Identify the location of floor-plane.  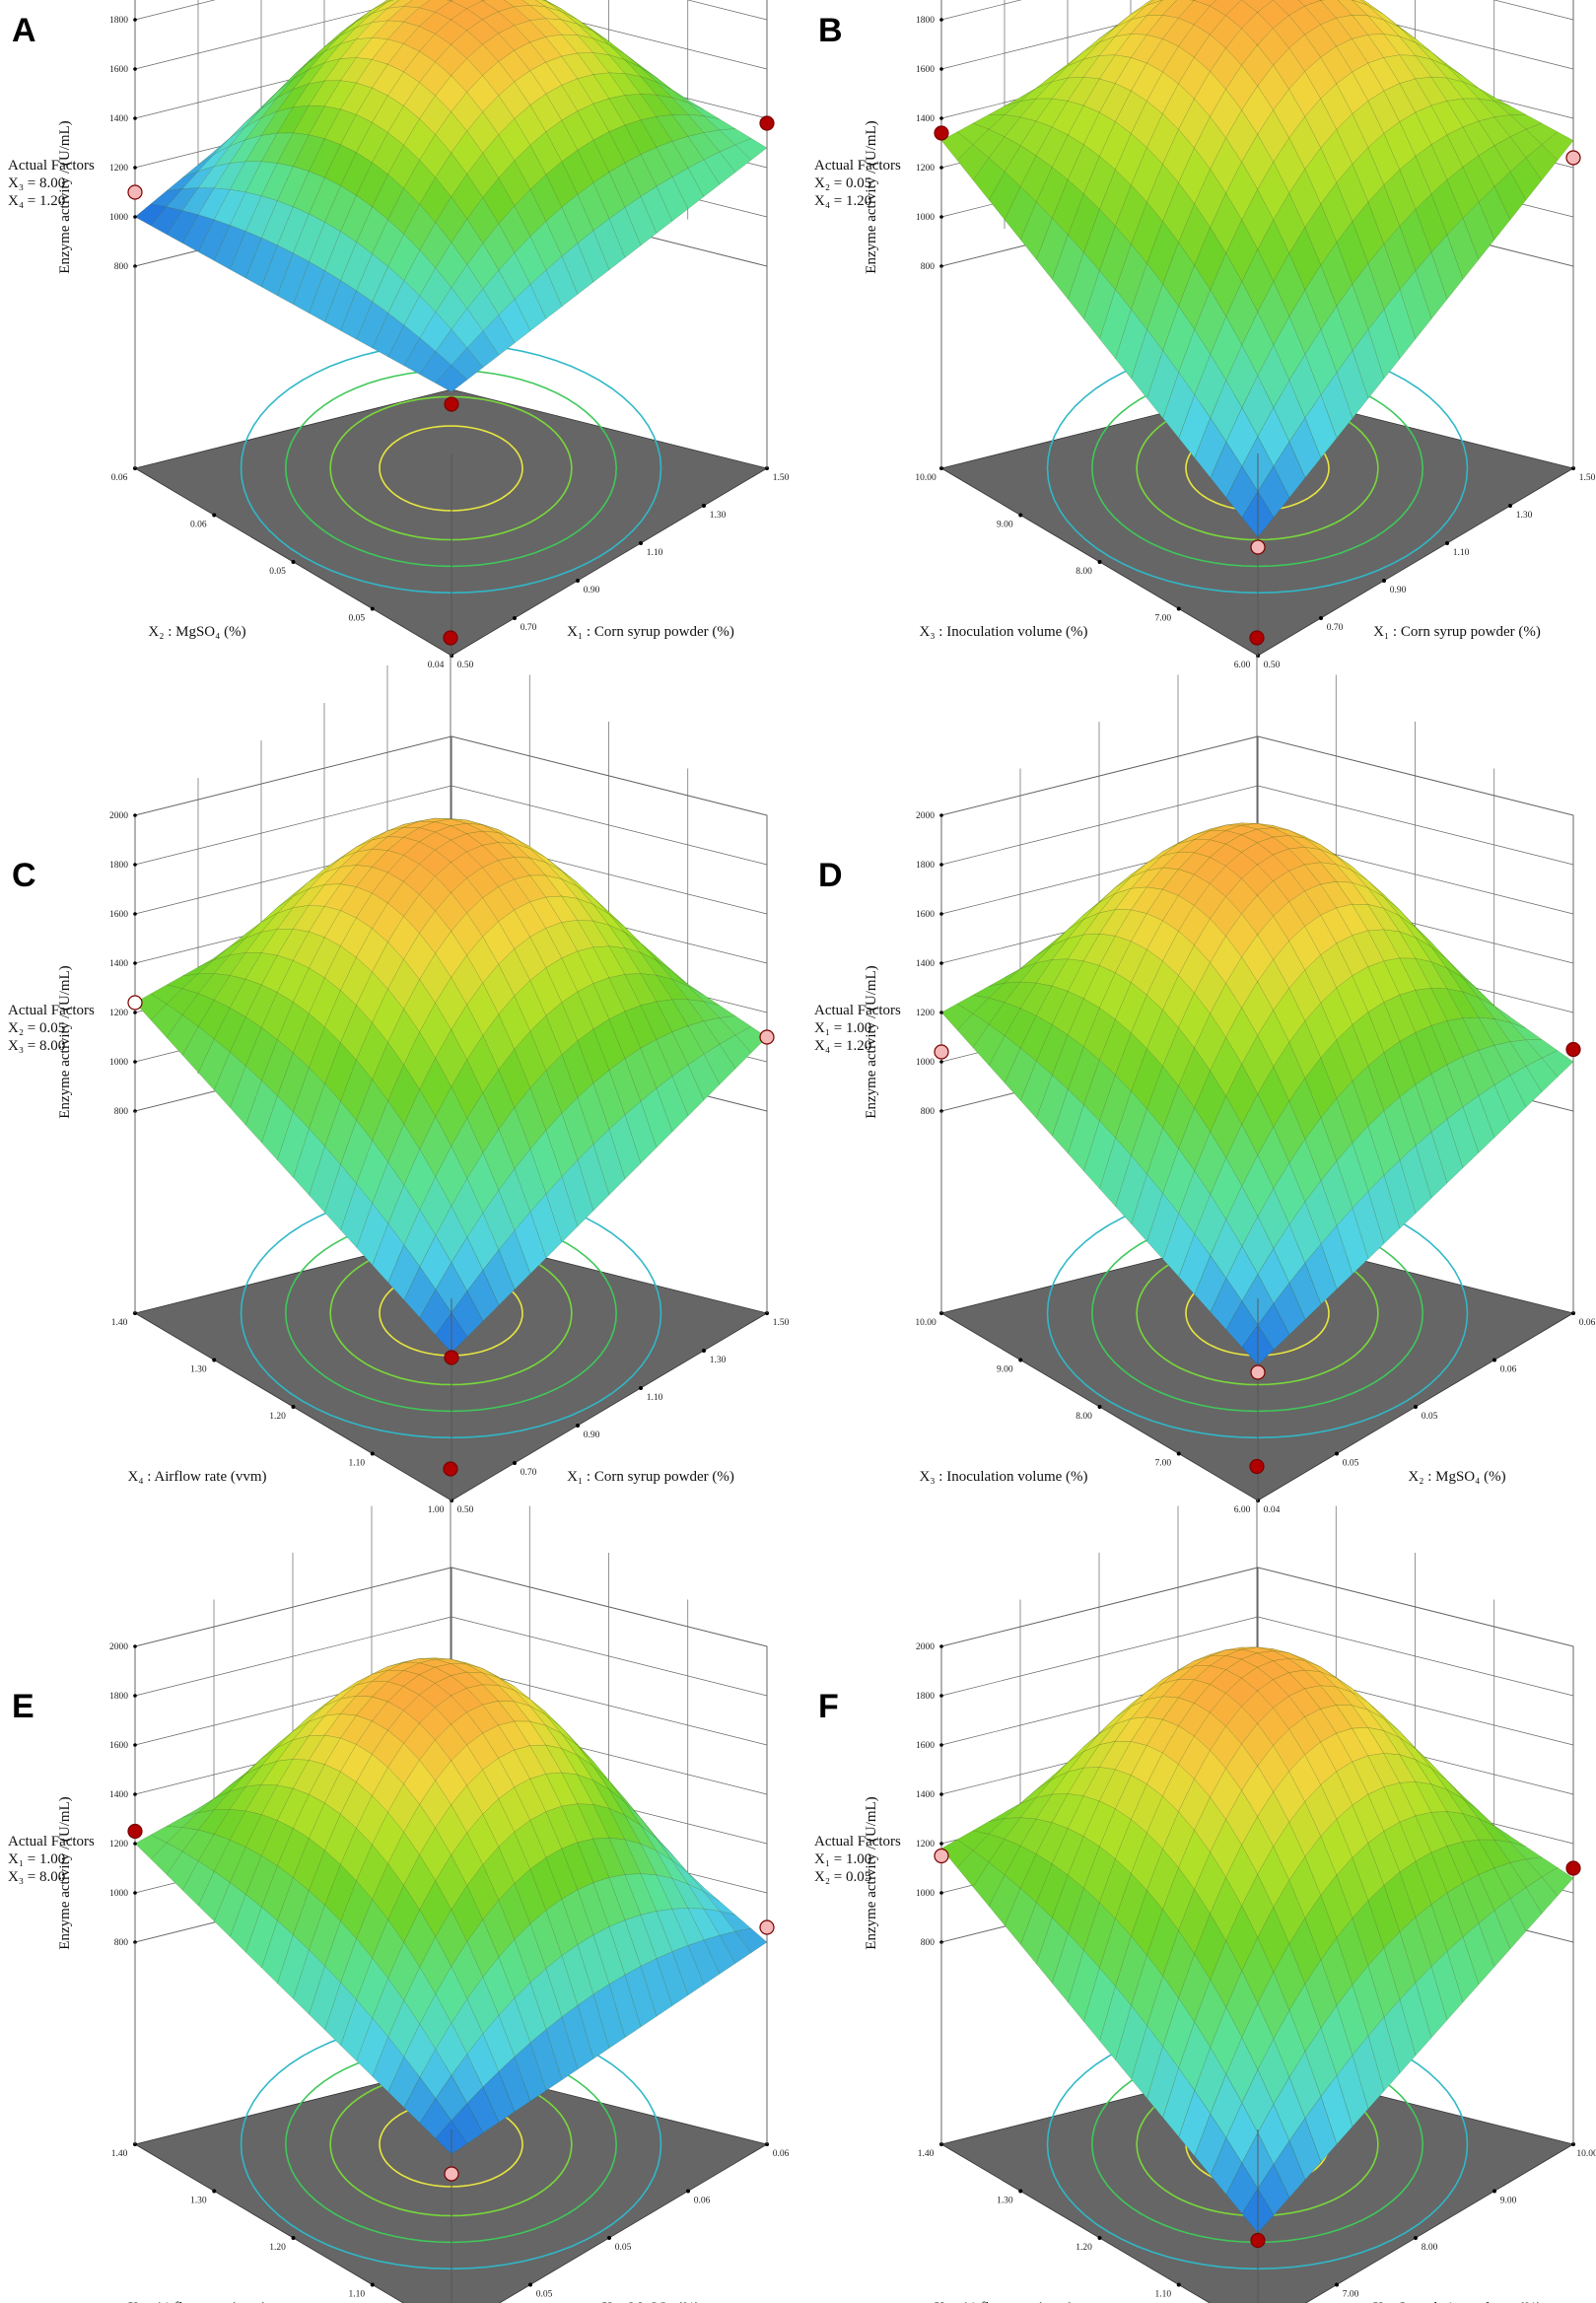
(451, 522).